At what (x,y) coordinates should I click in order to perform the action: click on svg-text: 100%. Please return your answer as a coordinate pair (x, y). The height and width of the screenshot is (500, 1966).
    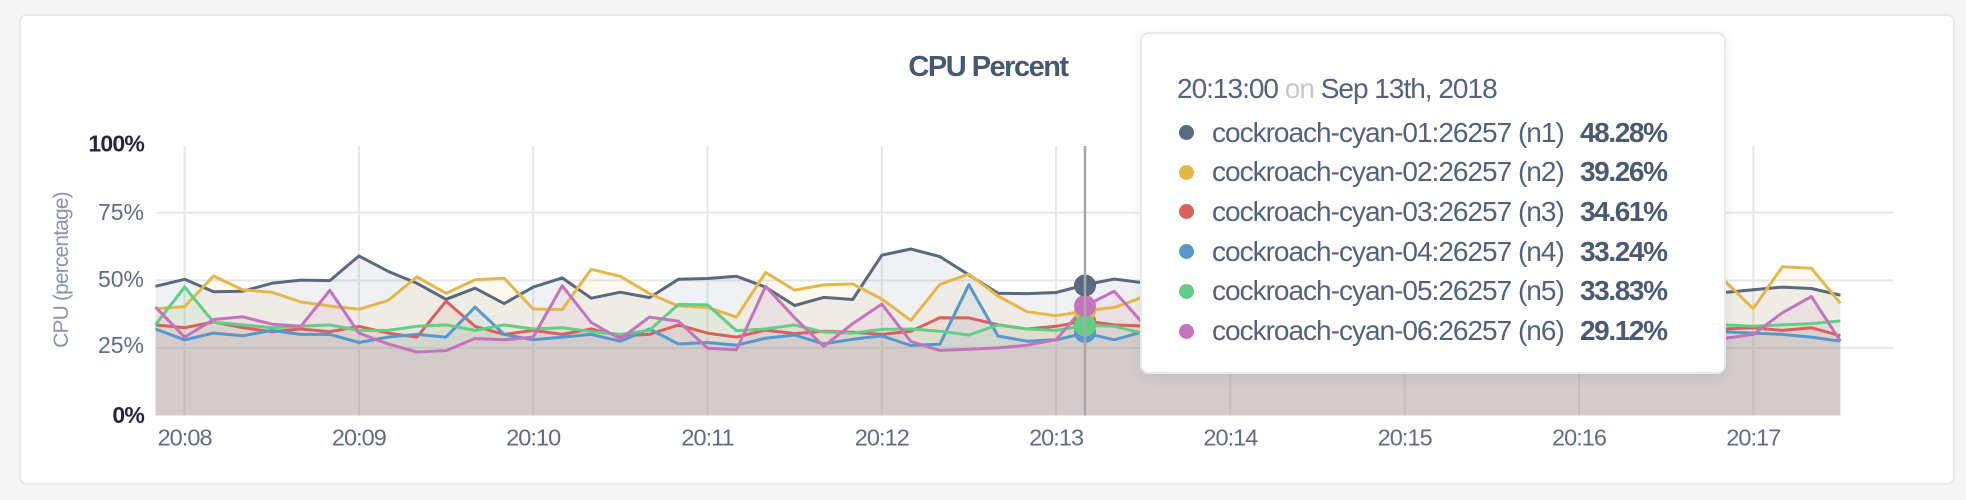
    Looking at the image, I should click on (116, 144).